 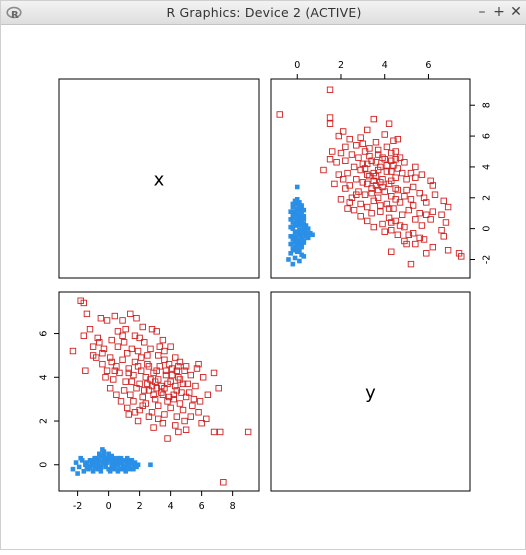 What do you see at coordinates (482, 12) in the screenshot?
I see `minimize-button: –` at bounding box center [482, 12].